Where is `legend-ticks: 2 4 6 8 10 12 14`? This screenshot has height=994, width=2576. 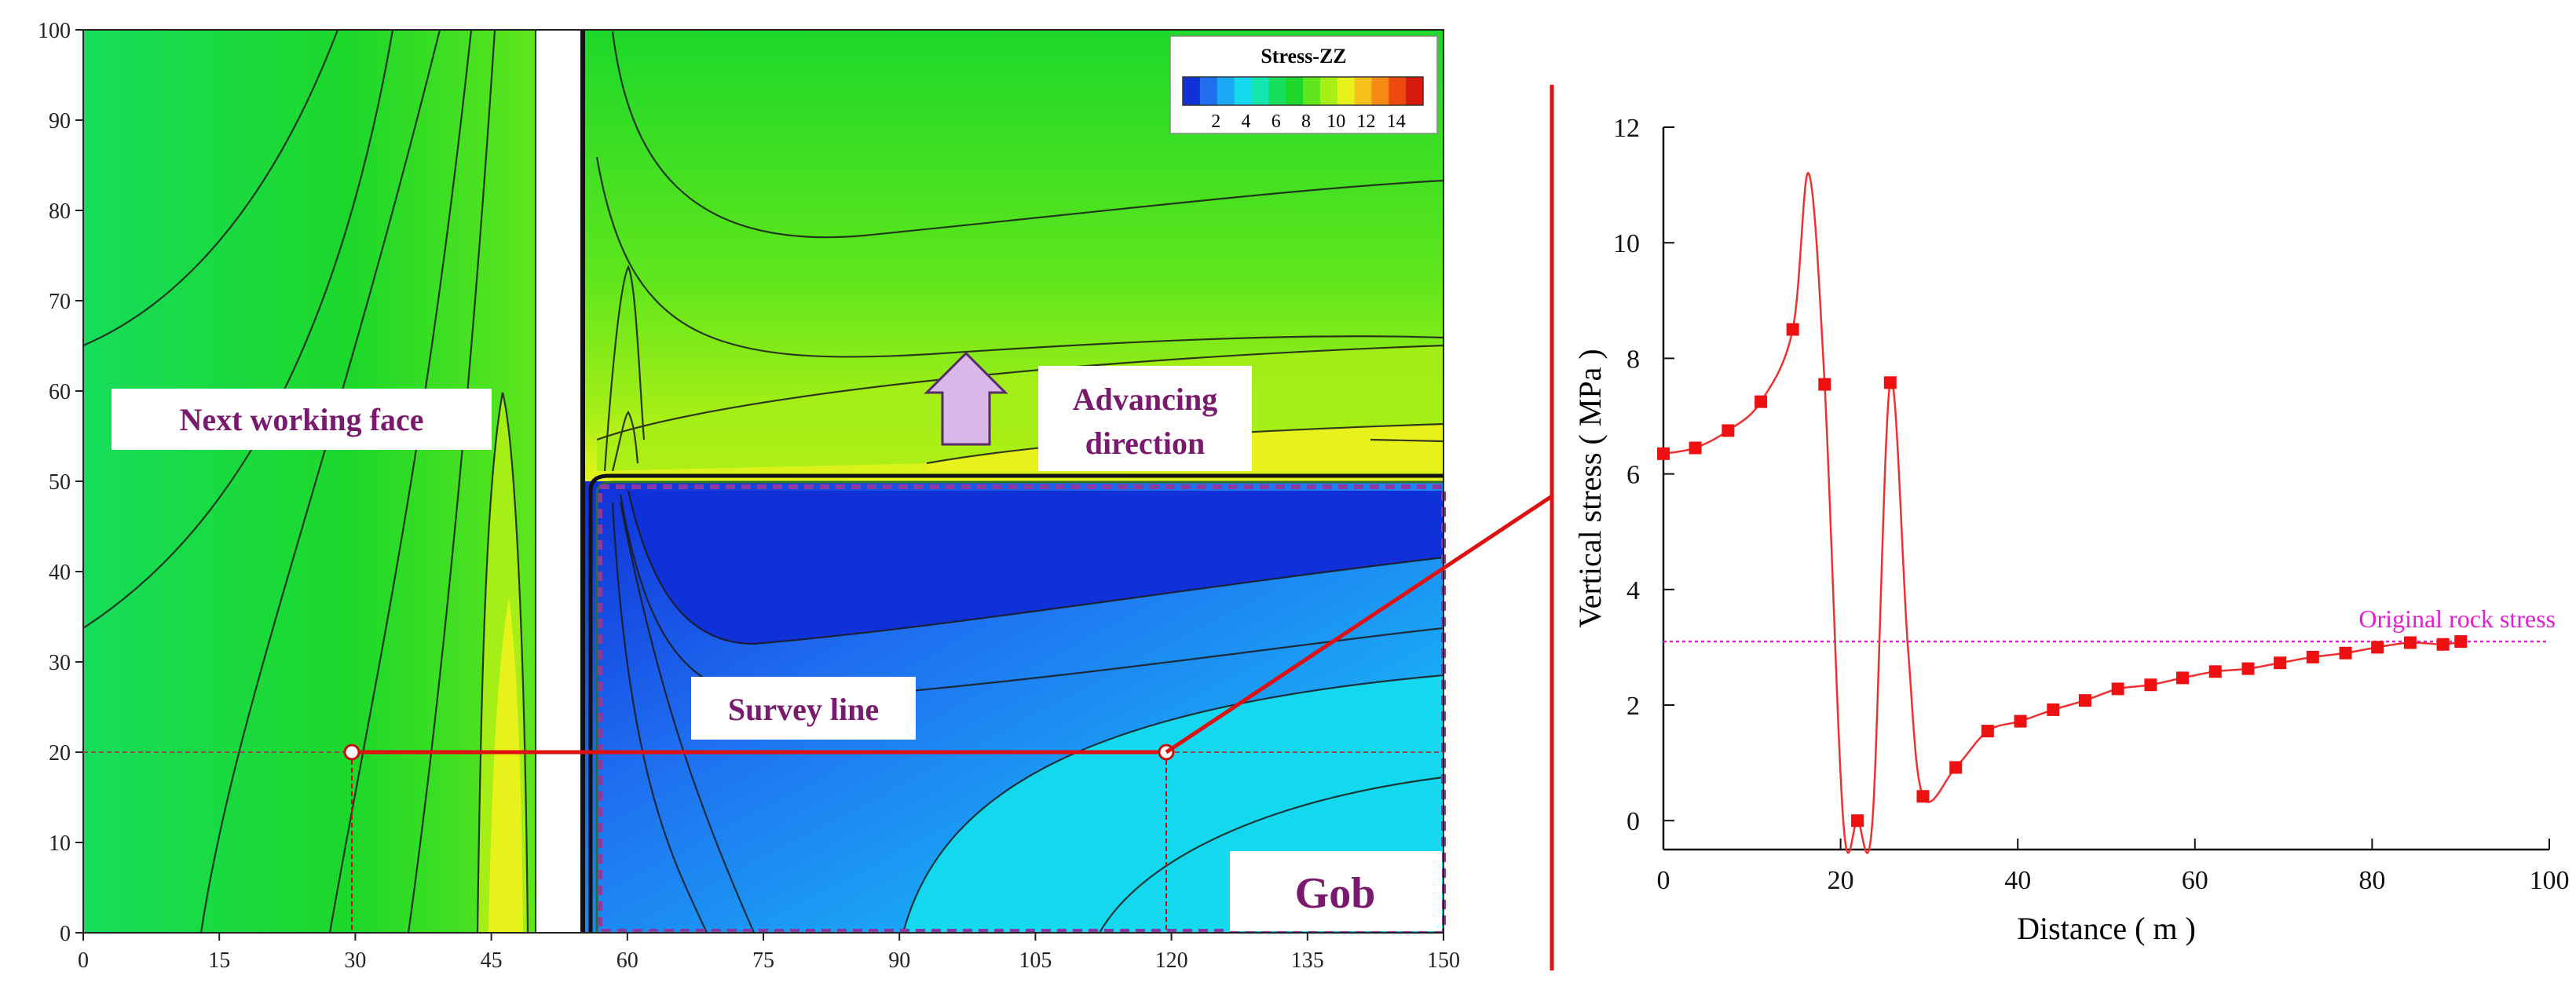
legend-ticks: 2 4 6 8 10 12 14 is located at coordinates (1309, 121).